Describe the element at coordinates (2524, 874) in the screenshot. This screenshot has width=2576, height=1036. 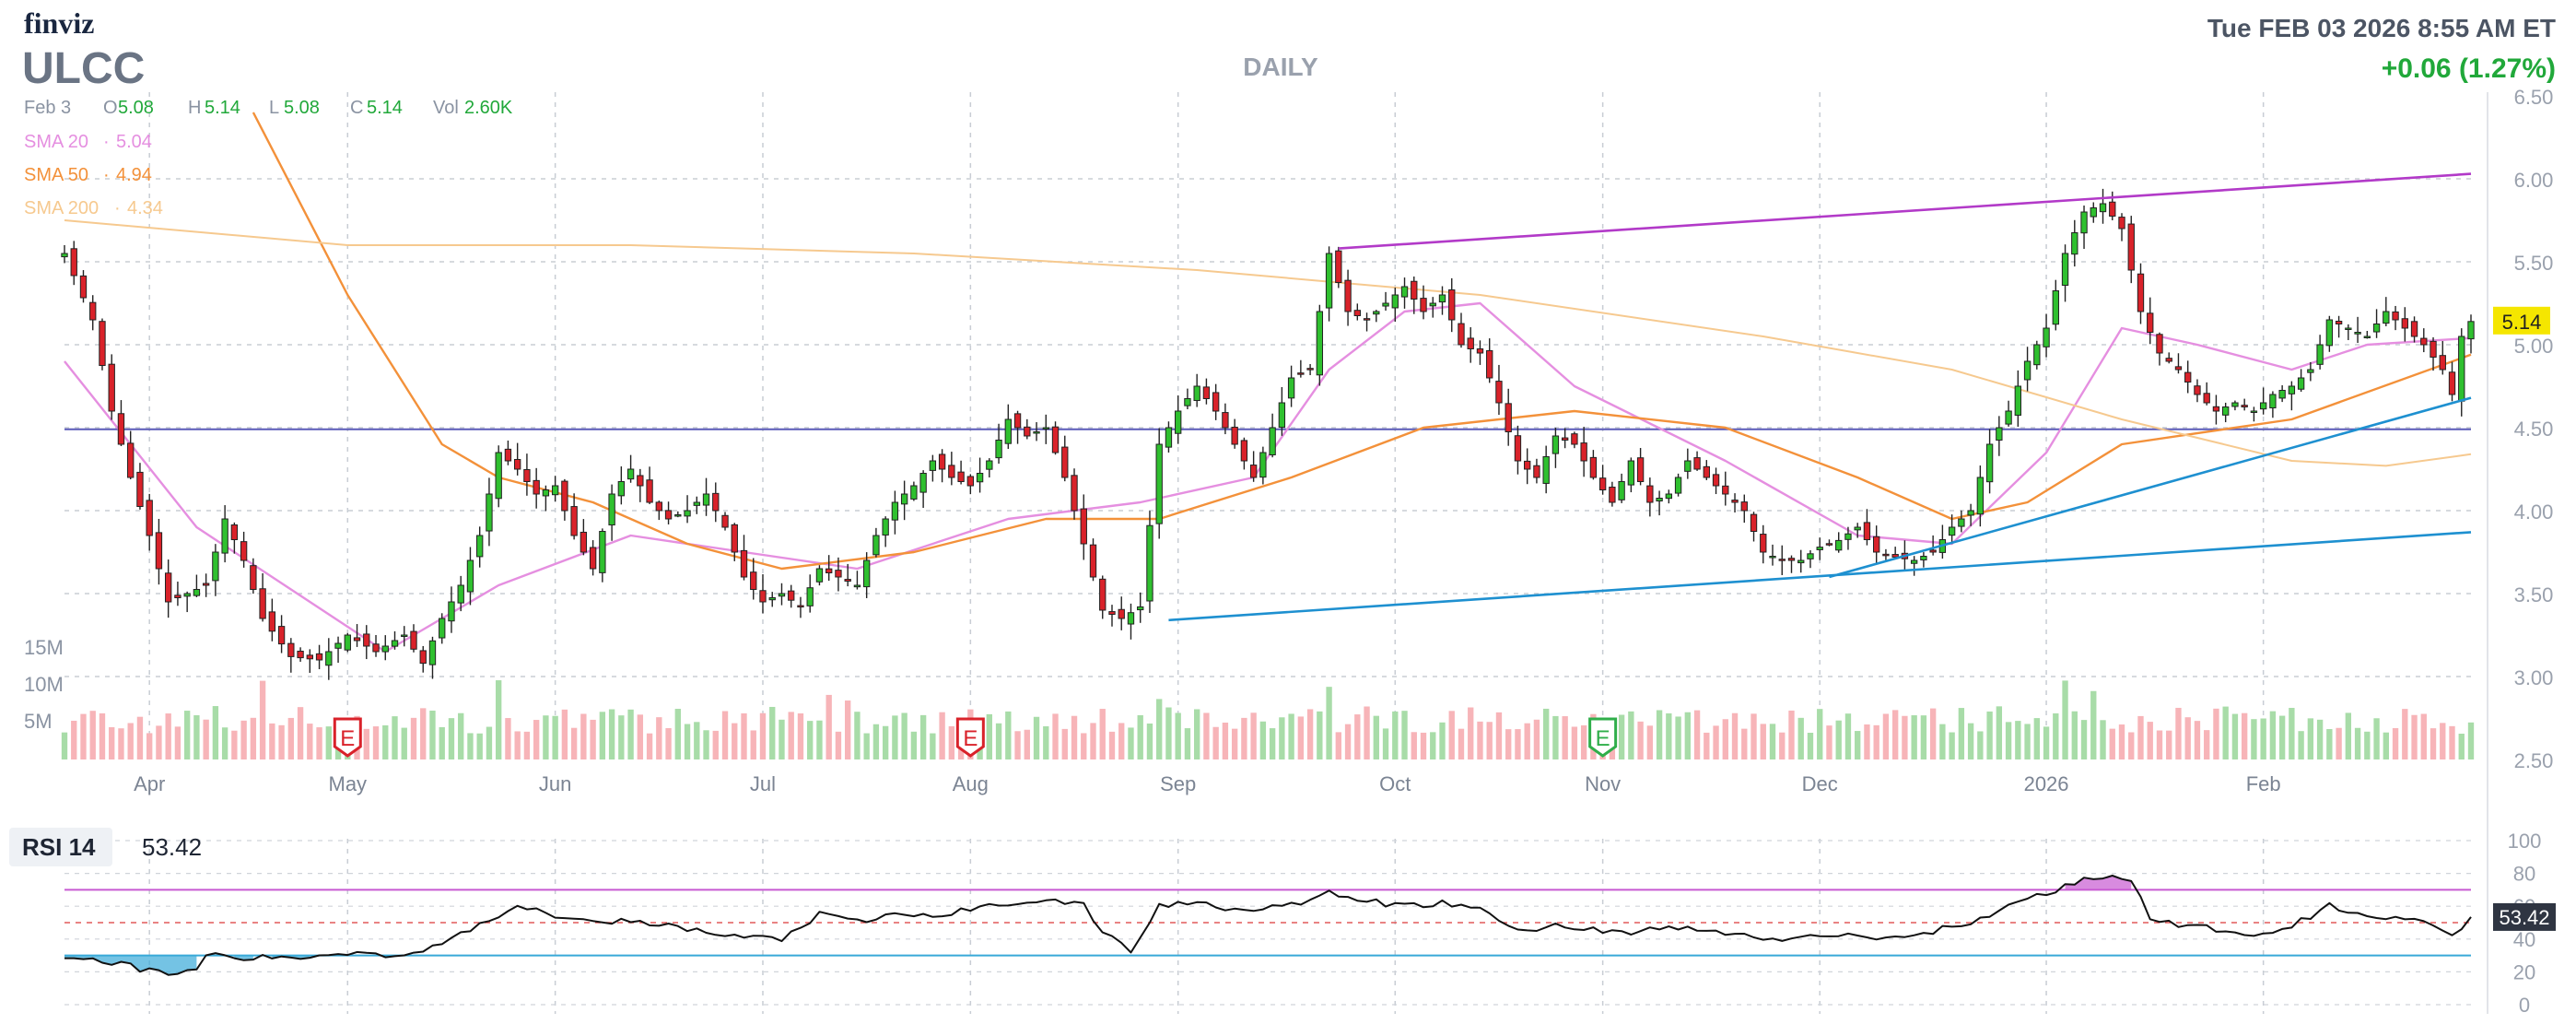
I see `rsi-tick-label: 80` at that location.